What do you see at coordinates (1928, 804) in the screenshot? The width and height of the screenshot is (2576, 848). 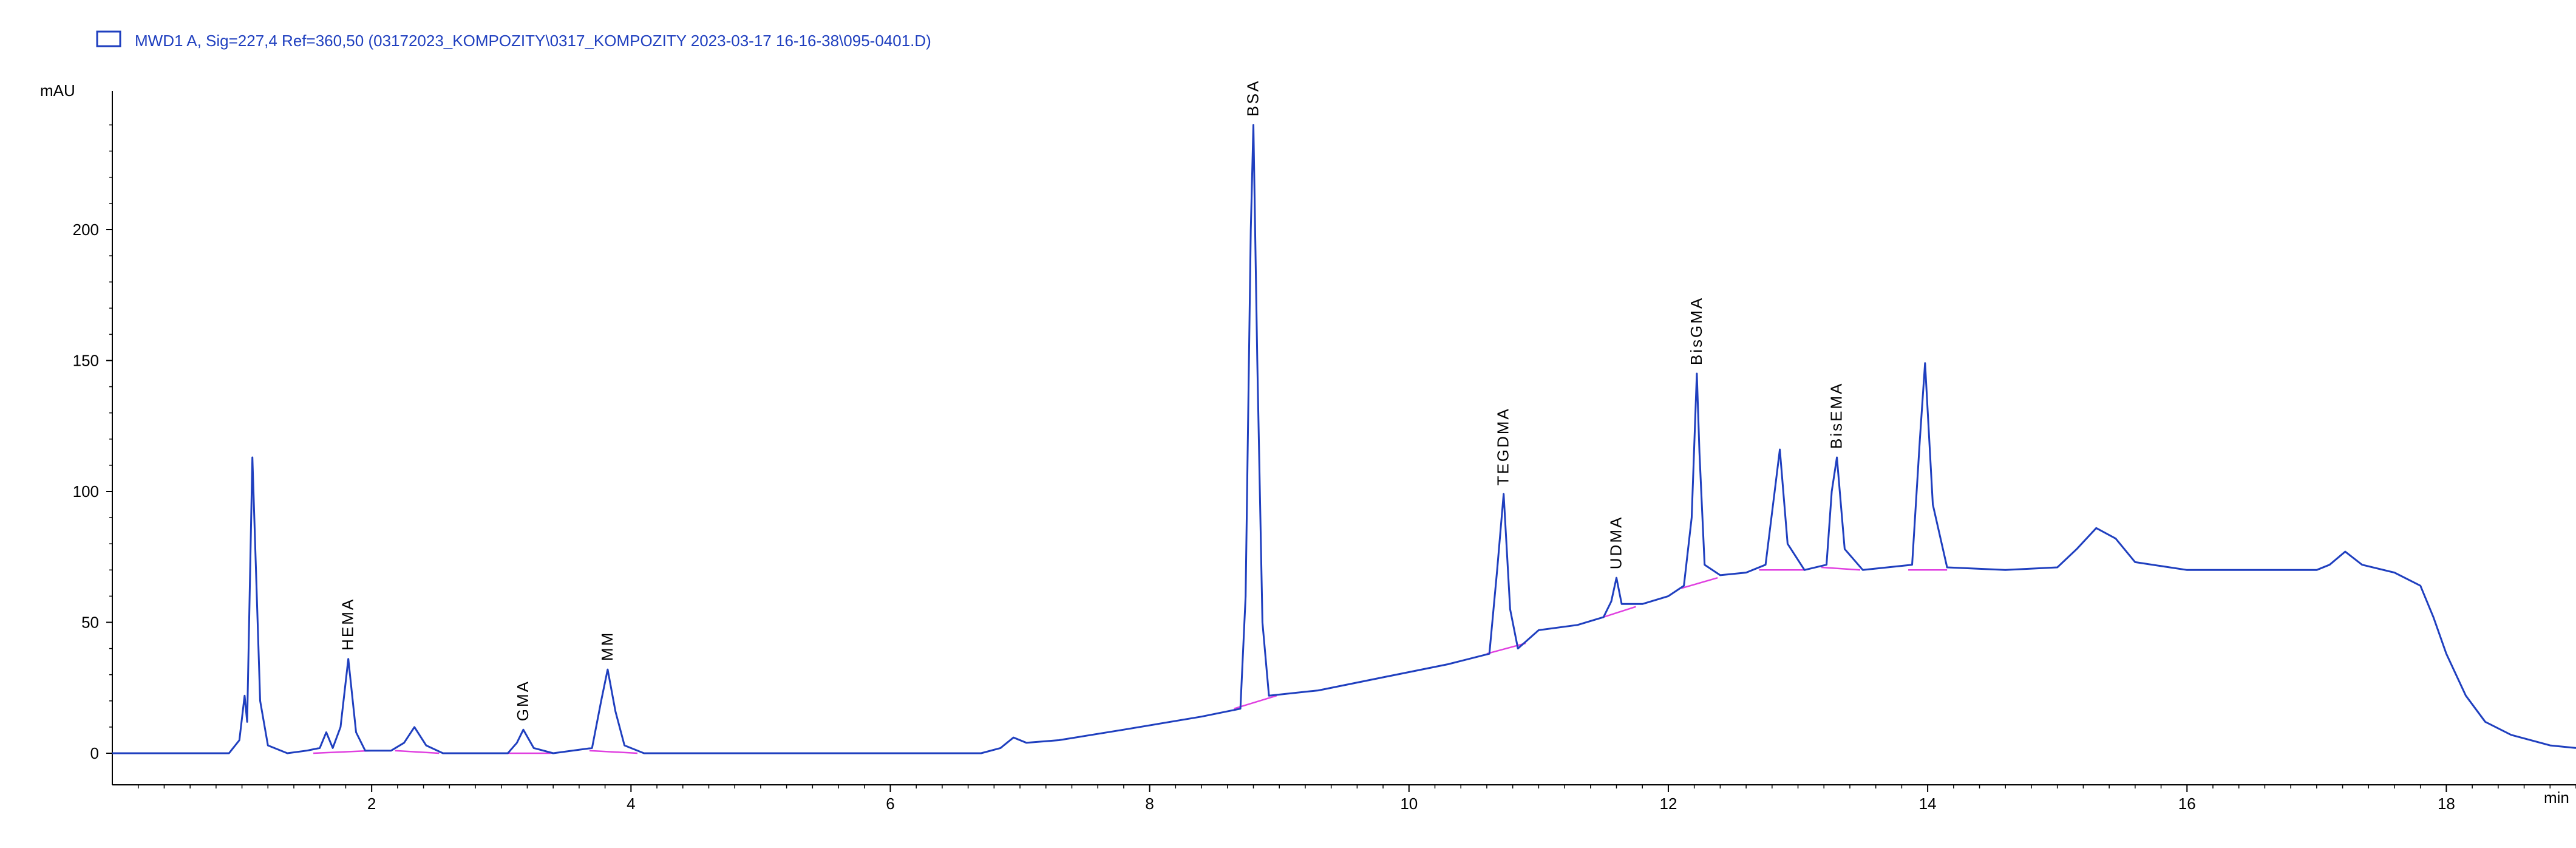 I see `x-tick-label: 14` at bounding box center [1928, 804].